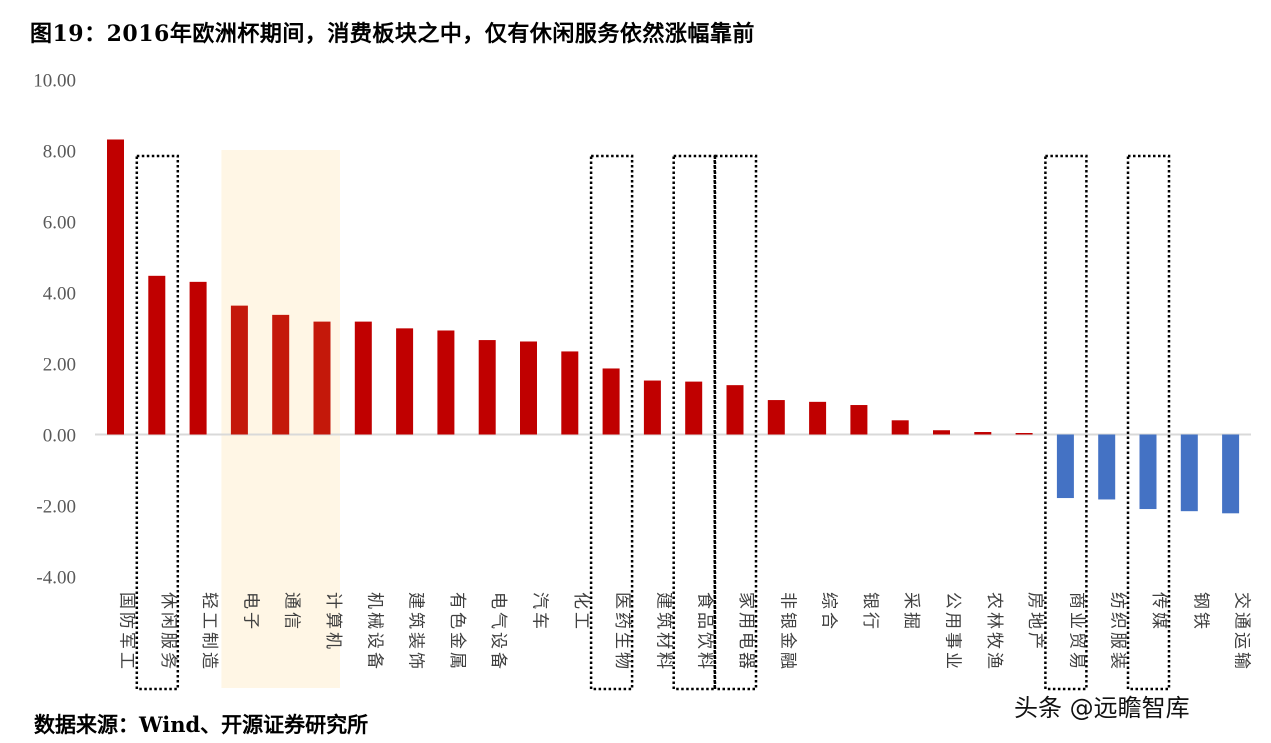 This screenshot has width=1271, height=743. I want to click on bar-建筑材料, so click(652, 407).